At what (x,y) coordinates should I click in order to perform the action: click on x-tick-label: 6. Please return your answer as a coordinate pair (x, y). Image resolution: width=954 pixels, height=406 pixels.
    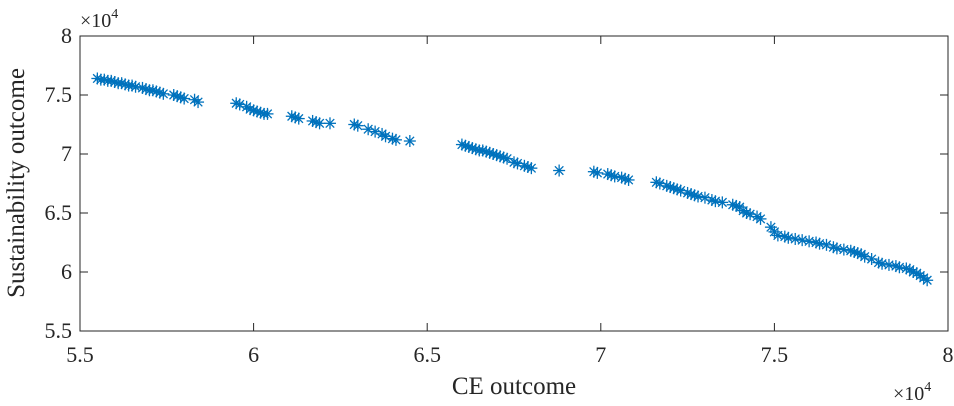
    Looking at the image, I should click on (253, 354).